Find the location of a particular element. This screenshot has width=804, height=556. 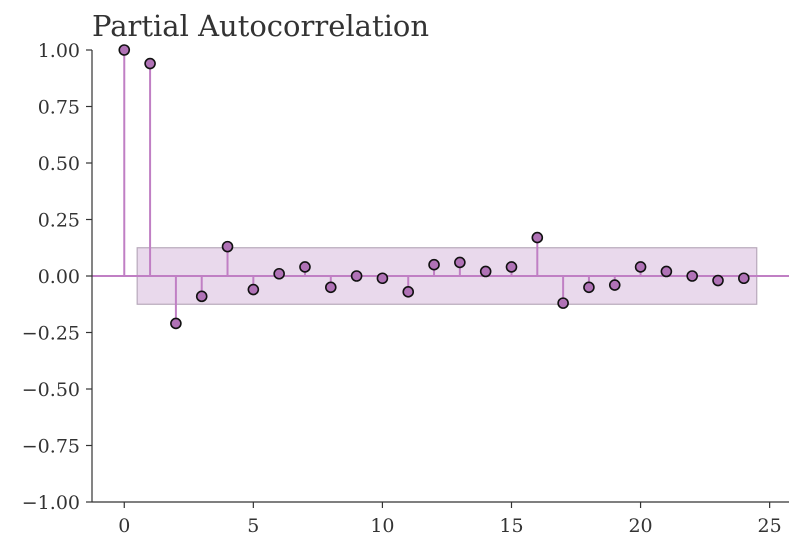

y-tick-label: 0.75 is located at coordinates (59, 108).